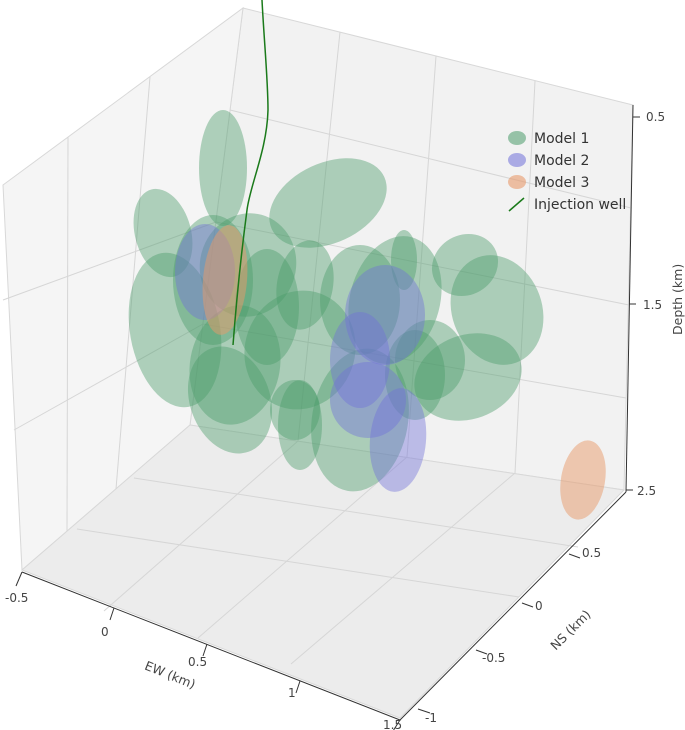 The height and width of the screenshot is (730, 685). I want to click on ns-tick-label: 0, so click(539, 606).